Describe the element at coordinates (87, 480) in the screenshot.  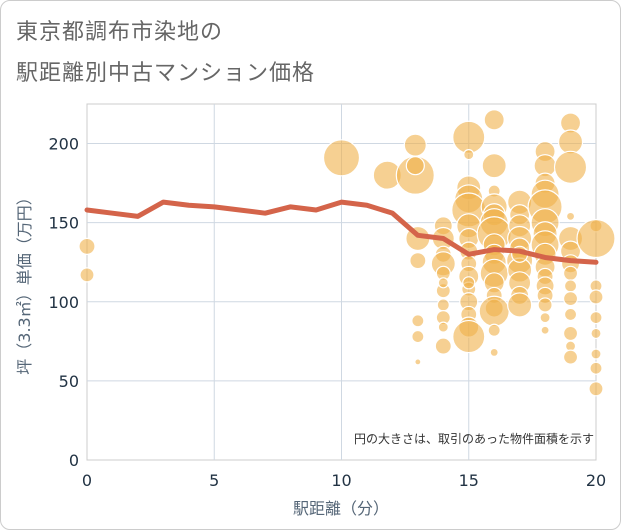
I see `x-tick-label: 0` at that location.